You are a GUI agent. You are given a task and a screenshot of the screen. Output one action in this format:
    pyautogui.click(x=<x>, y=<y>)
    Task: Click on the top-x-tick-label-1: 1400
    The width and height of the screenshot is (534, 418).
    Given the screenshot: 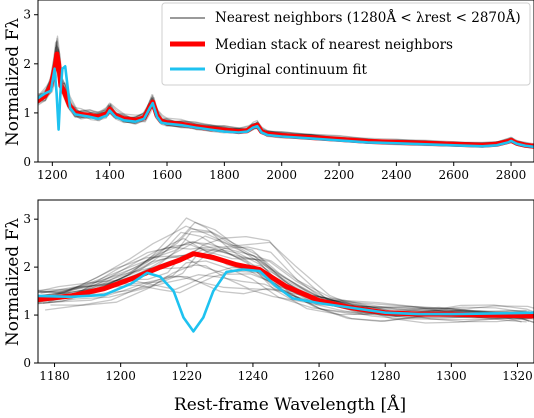 What is the action you would take?
    pyautogui.click(x=109, y=175)
    